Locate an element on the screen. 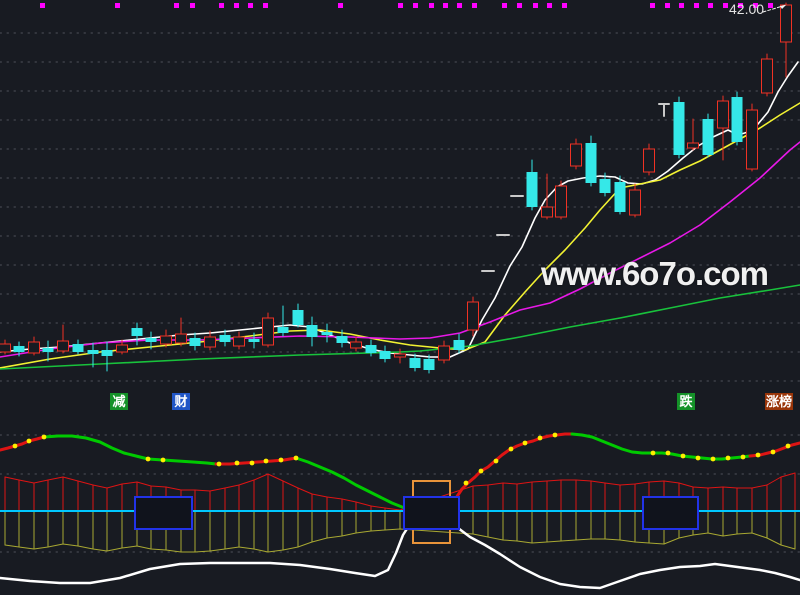  price-label: 42.00 is located at coordinates (747, 9).